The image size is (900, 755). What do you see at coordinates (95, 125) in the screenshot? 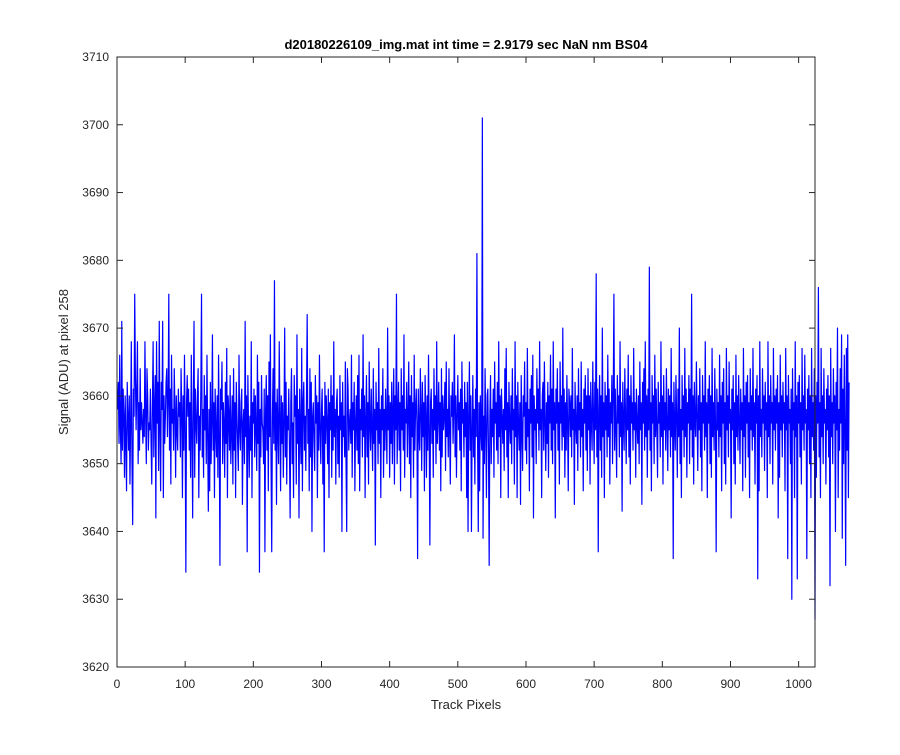
I see `y-tick-label-3700: 3700` at bounding box center [95, 125].